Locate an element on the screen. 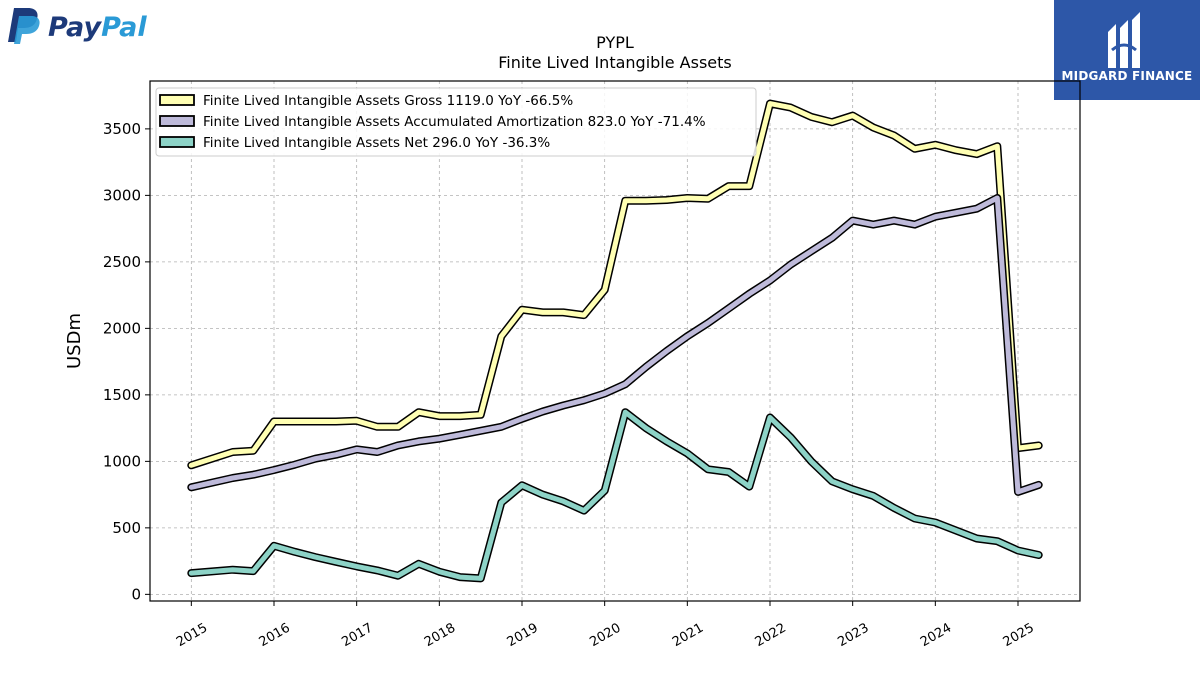 This screenshot has height=675, width=1200. x-tick-label: 2016 is located at coordinates (275, 636).